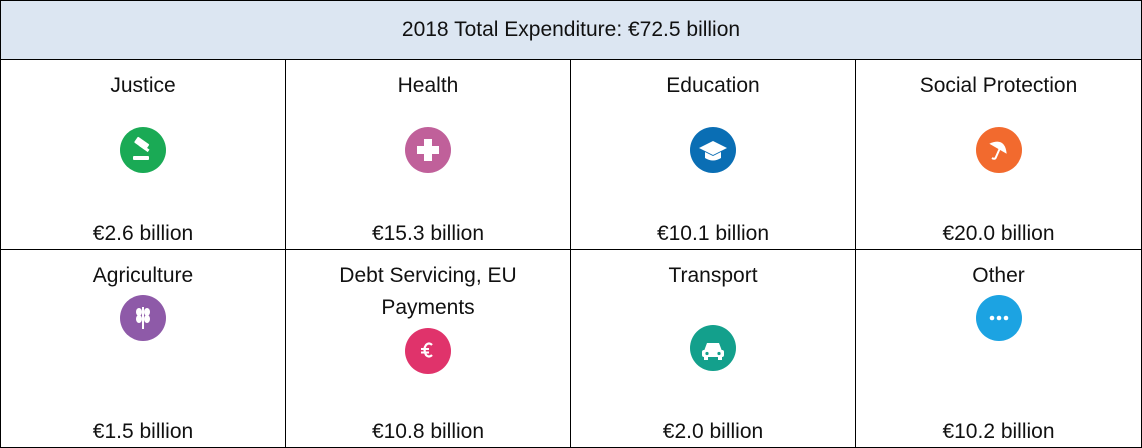  Describe the element at coordinates (998, 431) in the screenshot. I see `category-value: €10.2 billion` at that location.